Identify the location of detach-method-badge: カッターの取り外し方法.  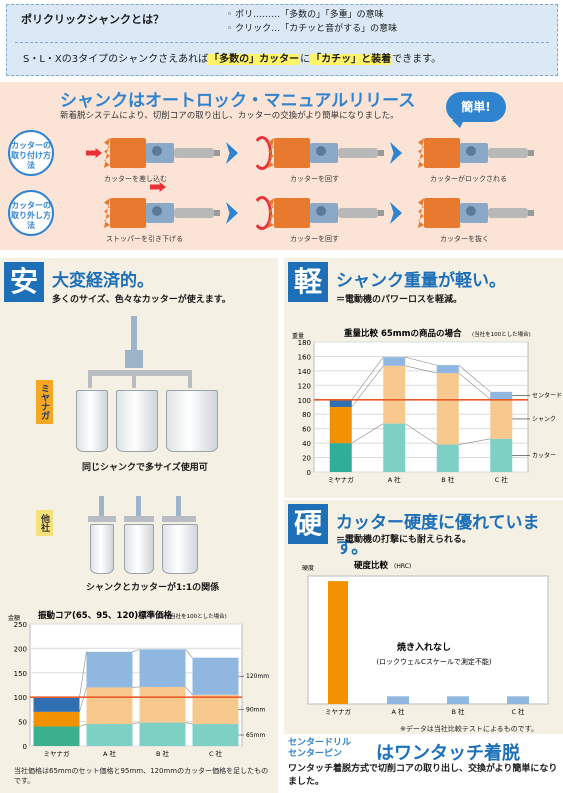
(31, 213).